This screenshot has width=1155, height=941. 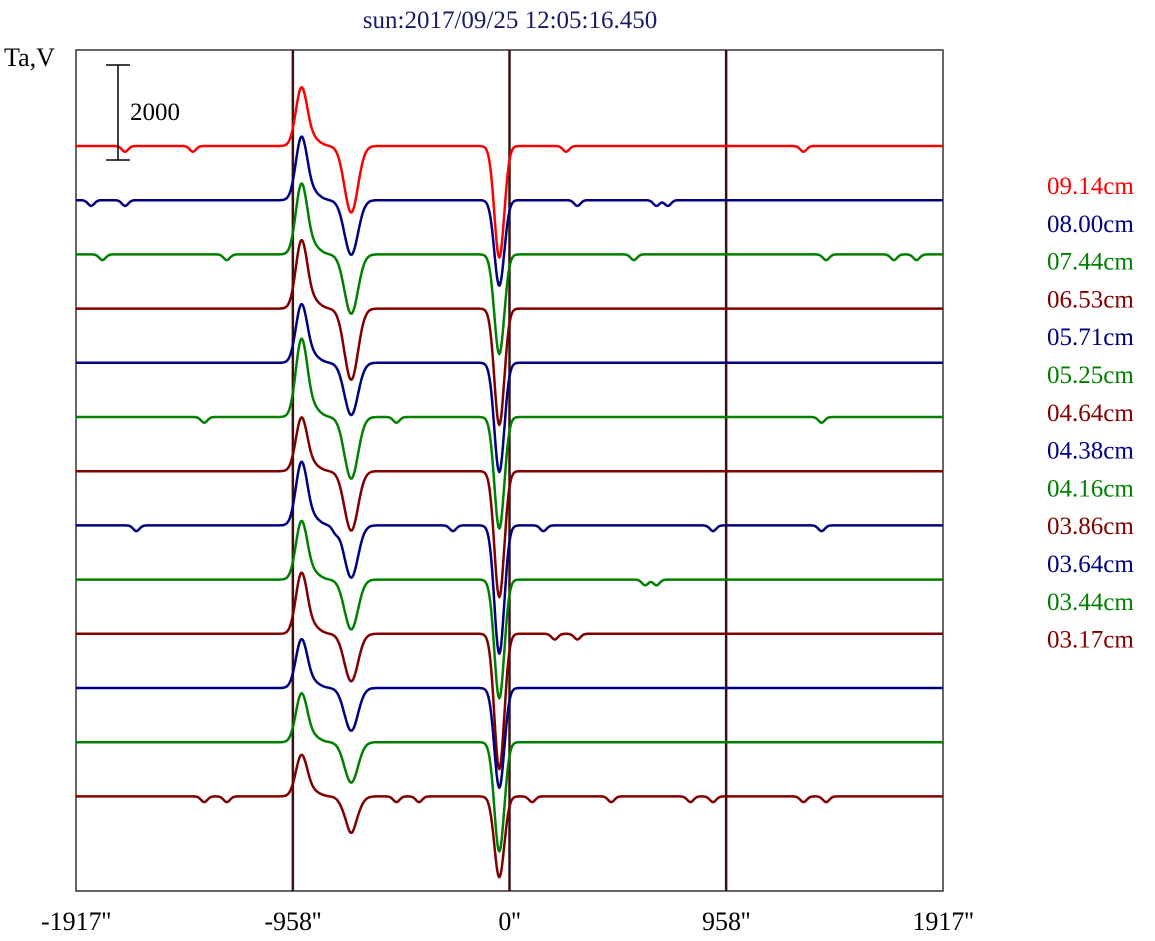 I want to click on series-line-04.16cm, so click(x=509, y=609).